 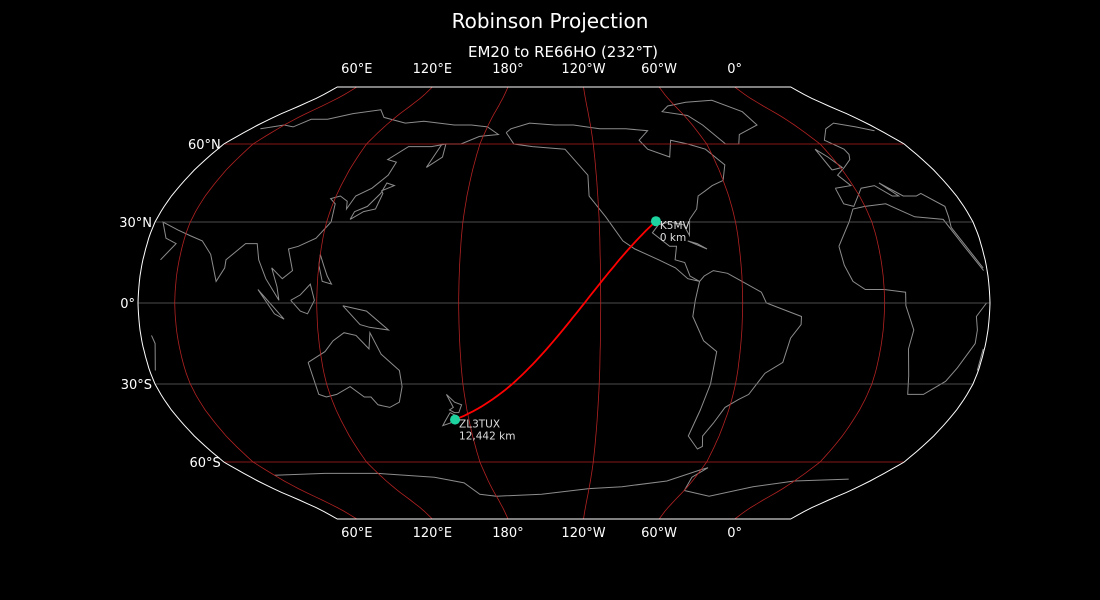 What do you see at coordinates (673, 238) in the screenshot?
I see `station-distance: 0 km` at bounding box center [673, 238].